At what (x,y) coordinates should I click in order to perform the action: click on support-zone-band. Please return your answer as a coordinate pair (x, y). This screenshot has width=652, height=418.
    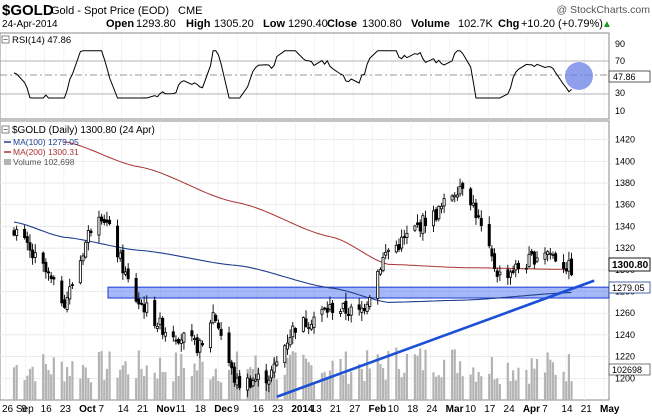
    Looking at the image, I should click on (358, 292).